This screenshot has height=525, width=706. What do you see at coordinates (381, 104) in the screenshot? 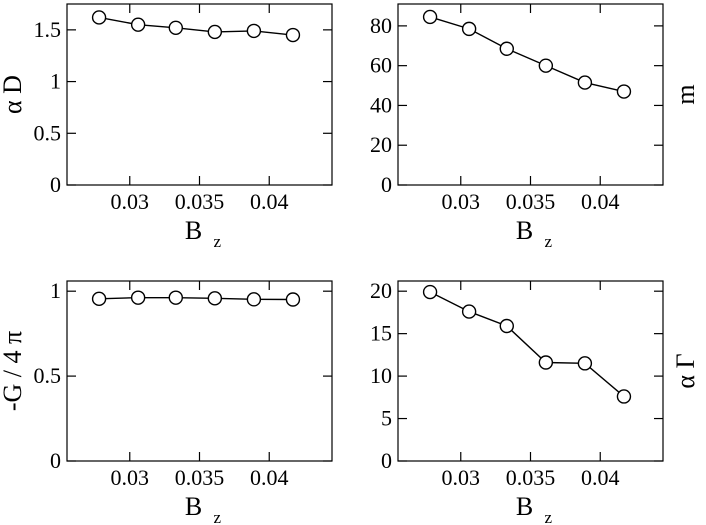
I see `y-tick-label: 40` at bounding box center [381, 104].